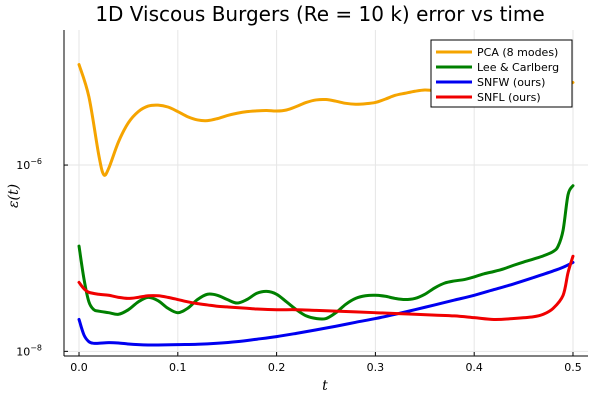  I want to click on y-ticks: 10⁻⁶ 10⁻⁸, so click(42, 257).